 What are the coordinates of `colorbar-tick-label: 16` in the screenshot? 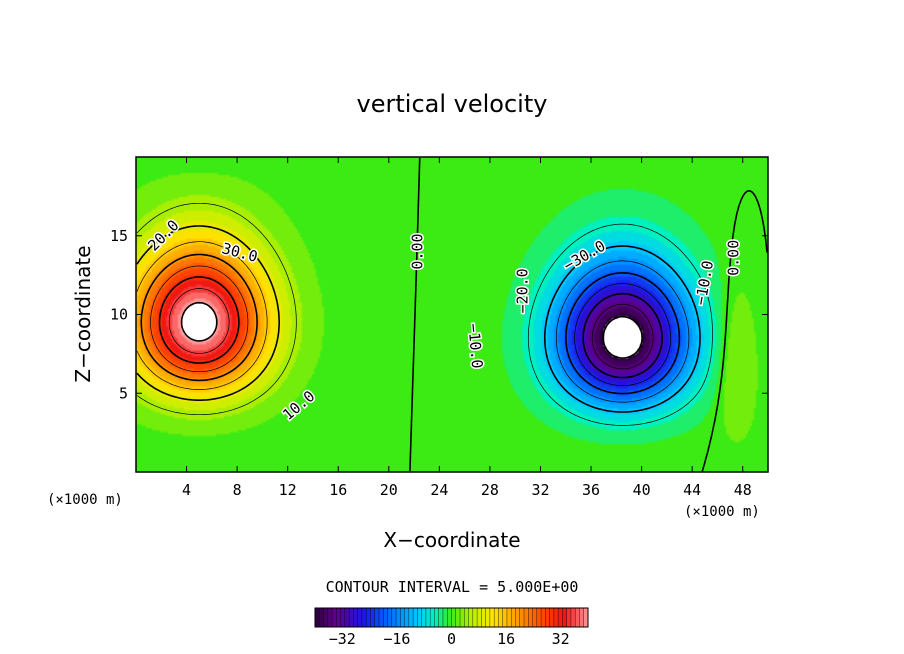 It's located at (506, 639).